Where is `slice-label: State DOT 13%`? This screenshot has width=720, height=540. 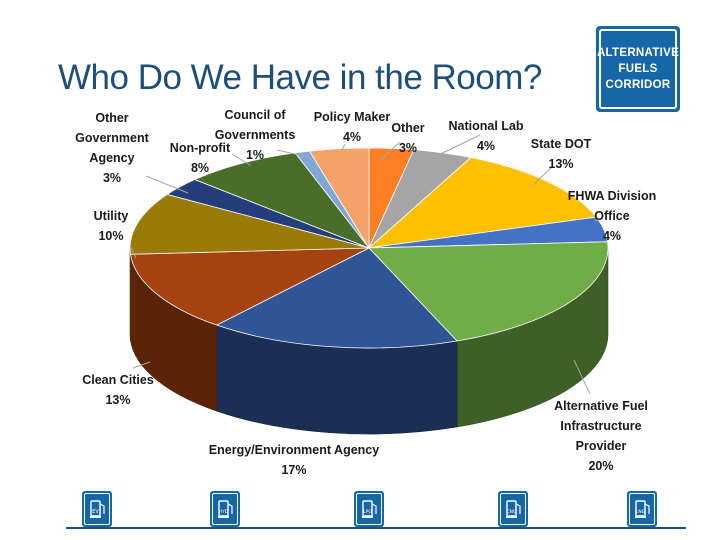 slice-label: State DOT 13% is located at coordinates (561, 154).